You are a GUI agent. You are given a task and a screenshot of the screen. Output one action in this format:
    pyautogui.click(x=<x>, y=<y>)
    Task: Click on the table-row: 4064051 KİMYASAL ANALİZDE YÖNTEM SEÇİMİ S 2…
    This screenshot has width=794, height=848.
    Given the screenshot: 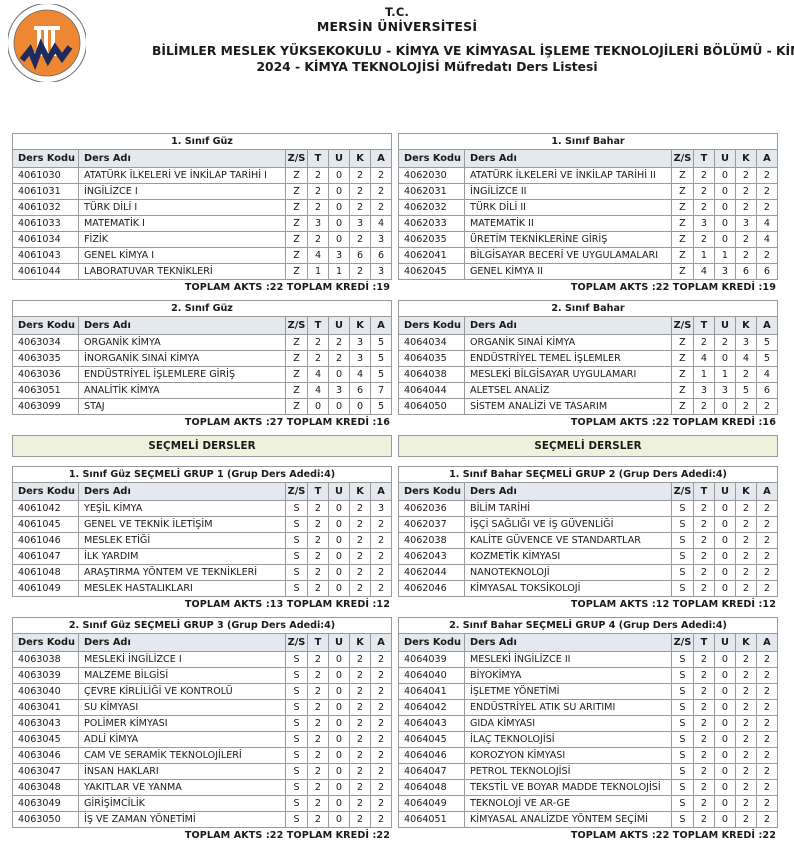 What is the action you would take?
    pyautogui.click(x=588, y=819)
    